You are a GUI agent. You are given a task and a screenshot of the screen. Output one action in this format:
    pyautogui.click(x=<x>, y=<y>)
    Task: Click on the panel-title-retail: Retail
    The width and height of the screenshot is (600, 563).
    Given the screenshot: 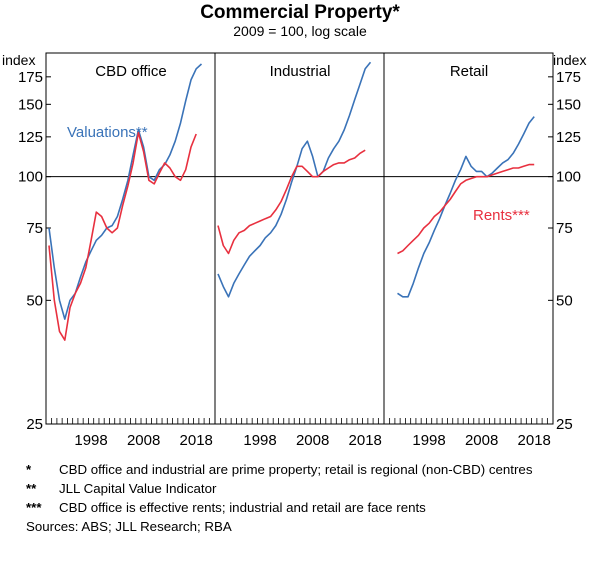 What is the action you would take?
    pyautogui.click(x=469, y=71)
    